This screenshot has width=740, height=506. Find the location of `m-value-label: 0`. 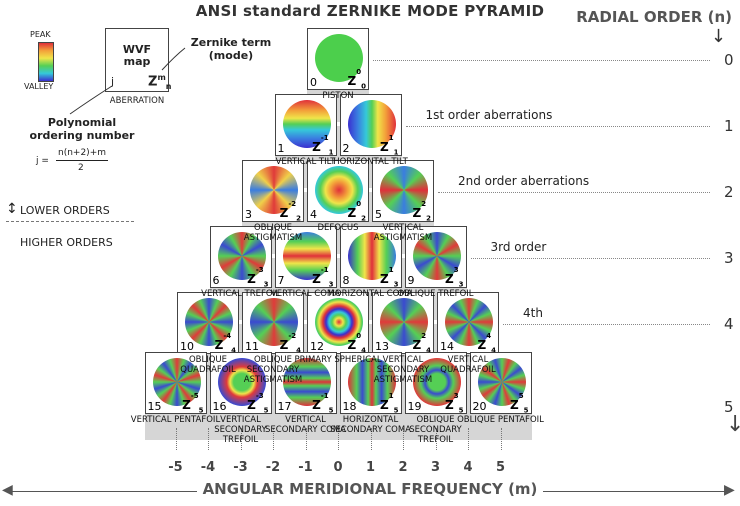

m-value-label: 0 is located at coordinates (338, 467).